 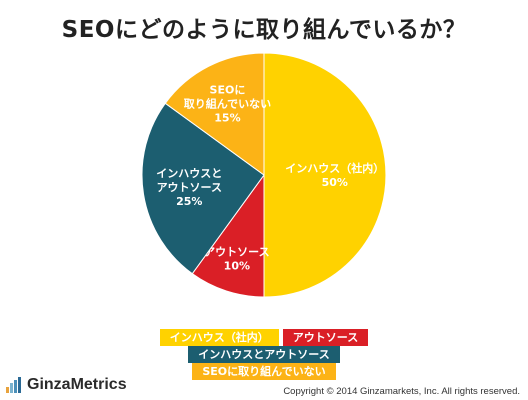 I want to click on legend-row-3: SEOに取り組んでいない, so click(x=264, y=370).